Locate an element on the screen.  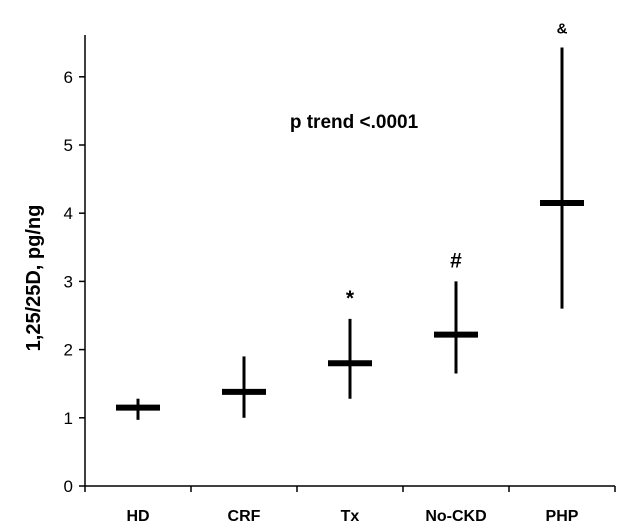
x-axis: HD CRF Tx No-CKD PHP is located at coordinates (350, 505).